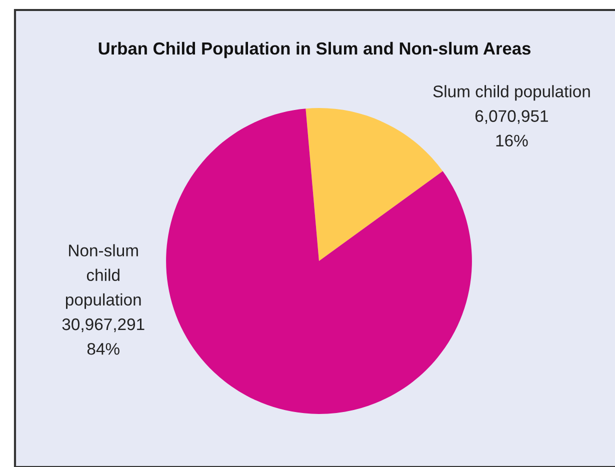 The width and height of the screenshot is (615, 467). I want to click on slice-label: Slum child population, so click(511, 93).